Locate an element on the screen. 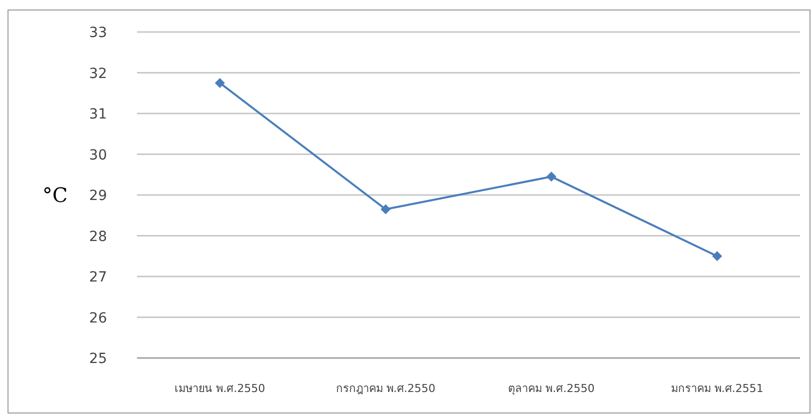 The image size is (812, 415). x-tick-label: เมษายน พ.ศ.2550 is located at coordinates (220, 388).